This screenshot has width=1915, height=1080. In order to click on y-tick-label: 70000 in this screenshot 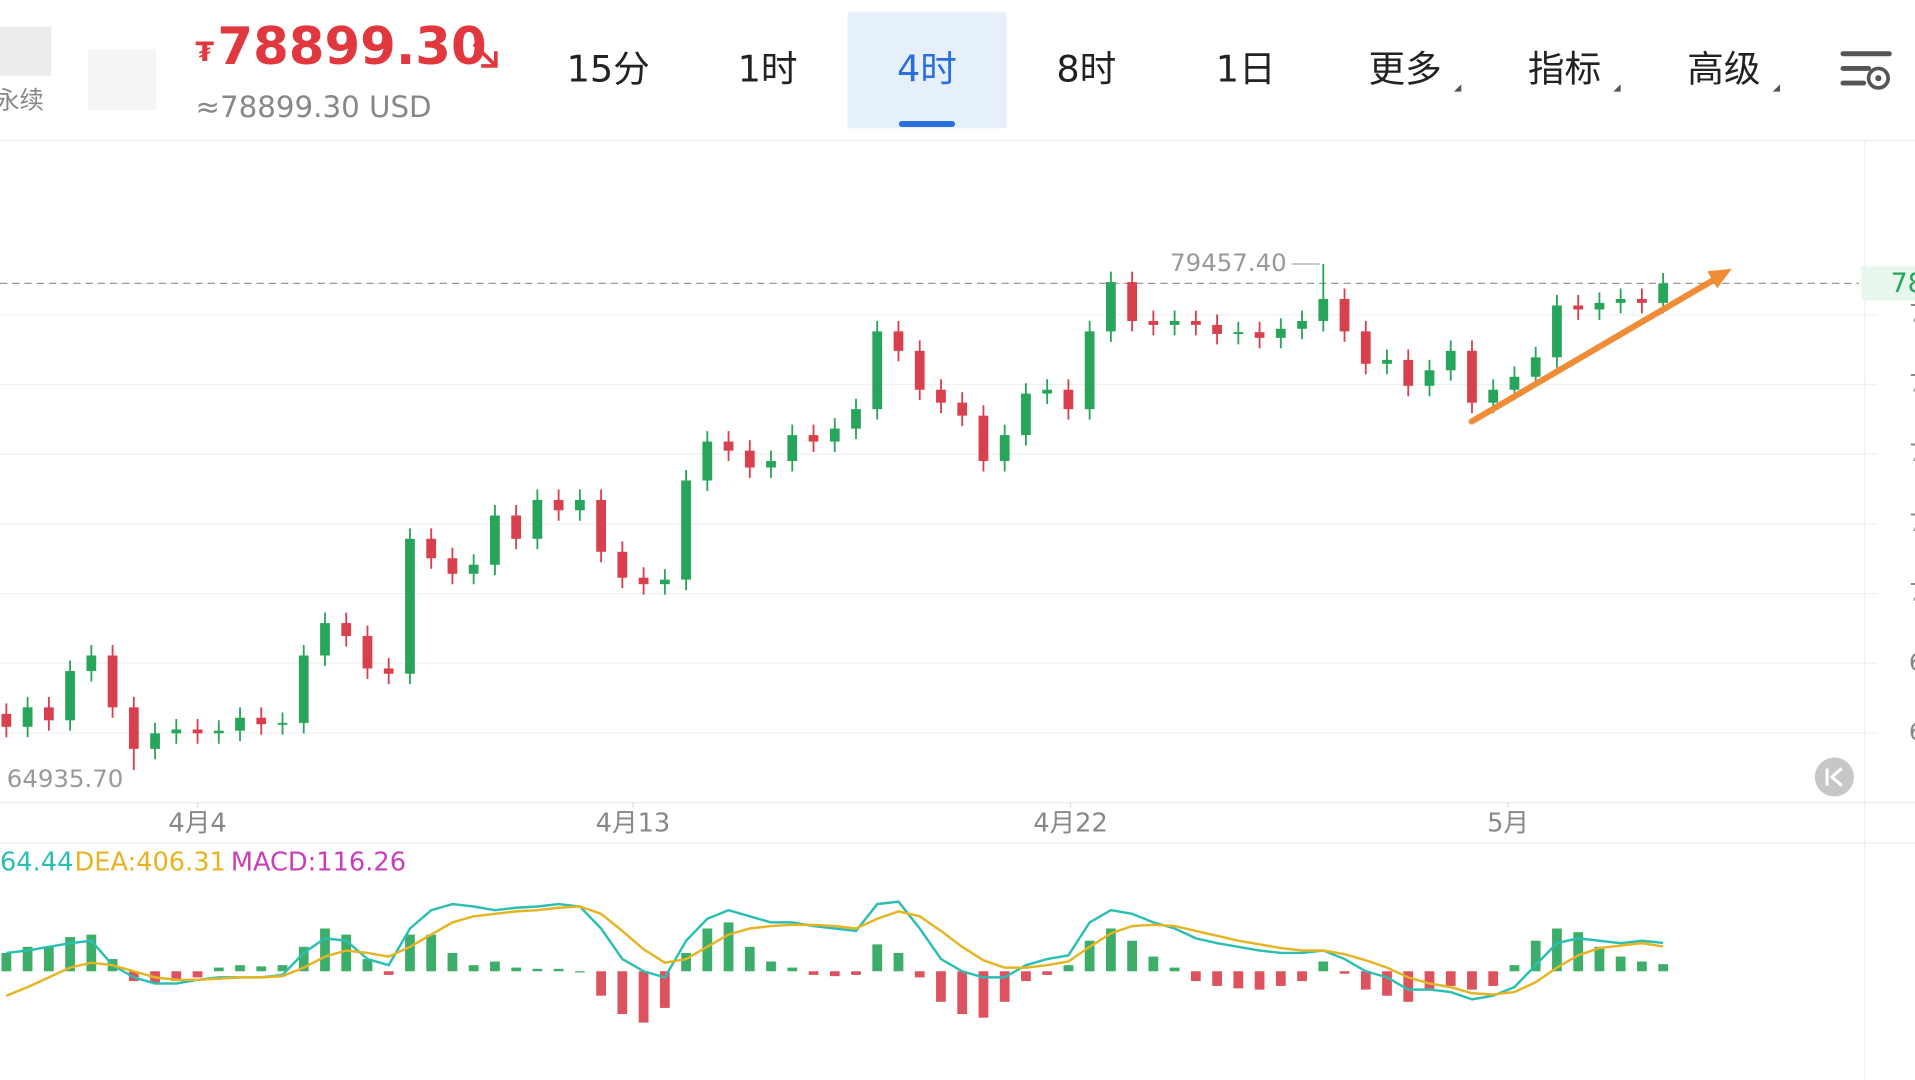, I will do `click(1912, 592)`.